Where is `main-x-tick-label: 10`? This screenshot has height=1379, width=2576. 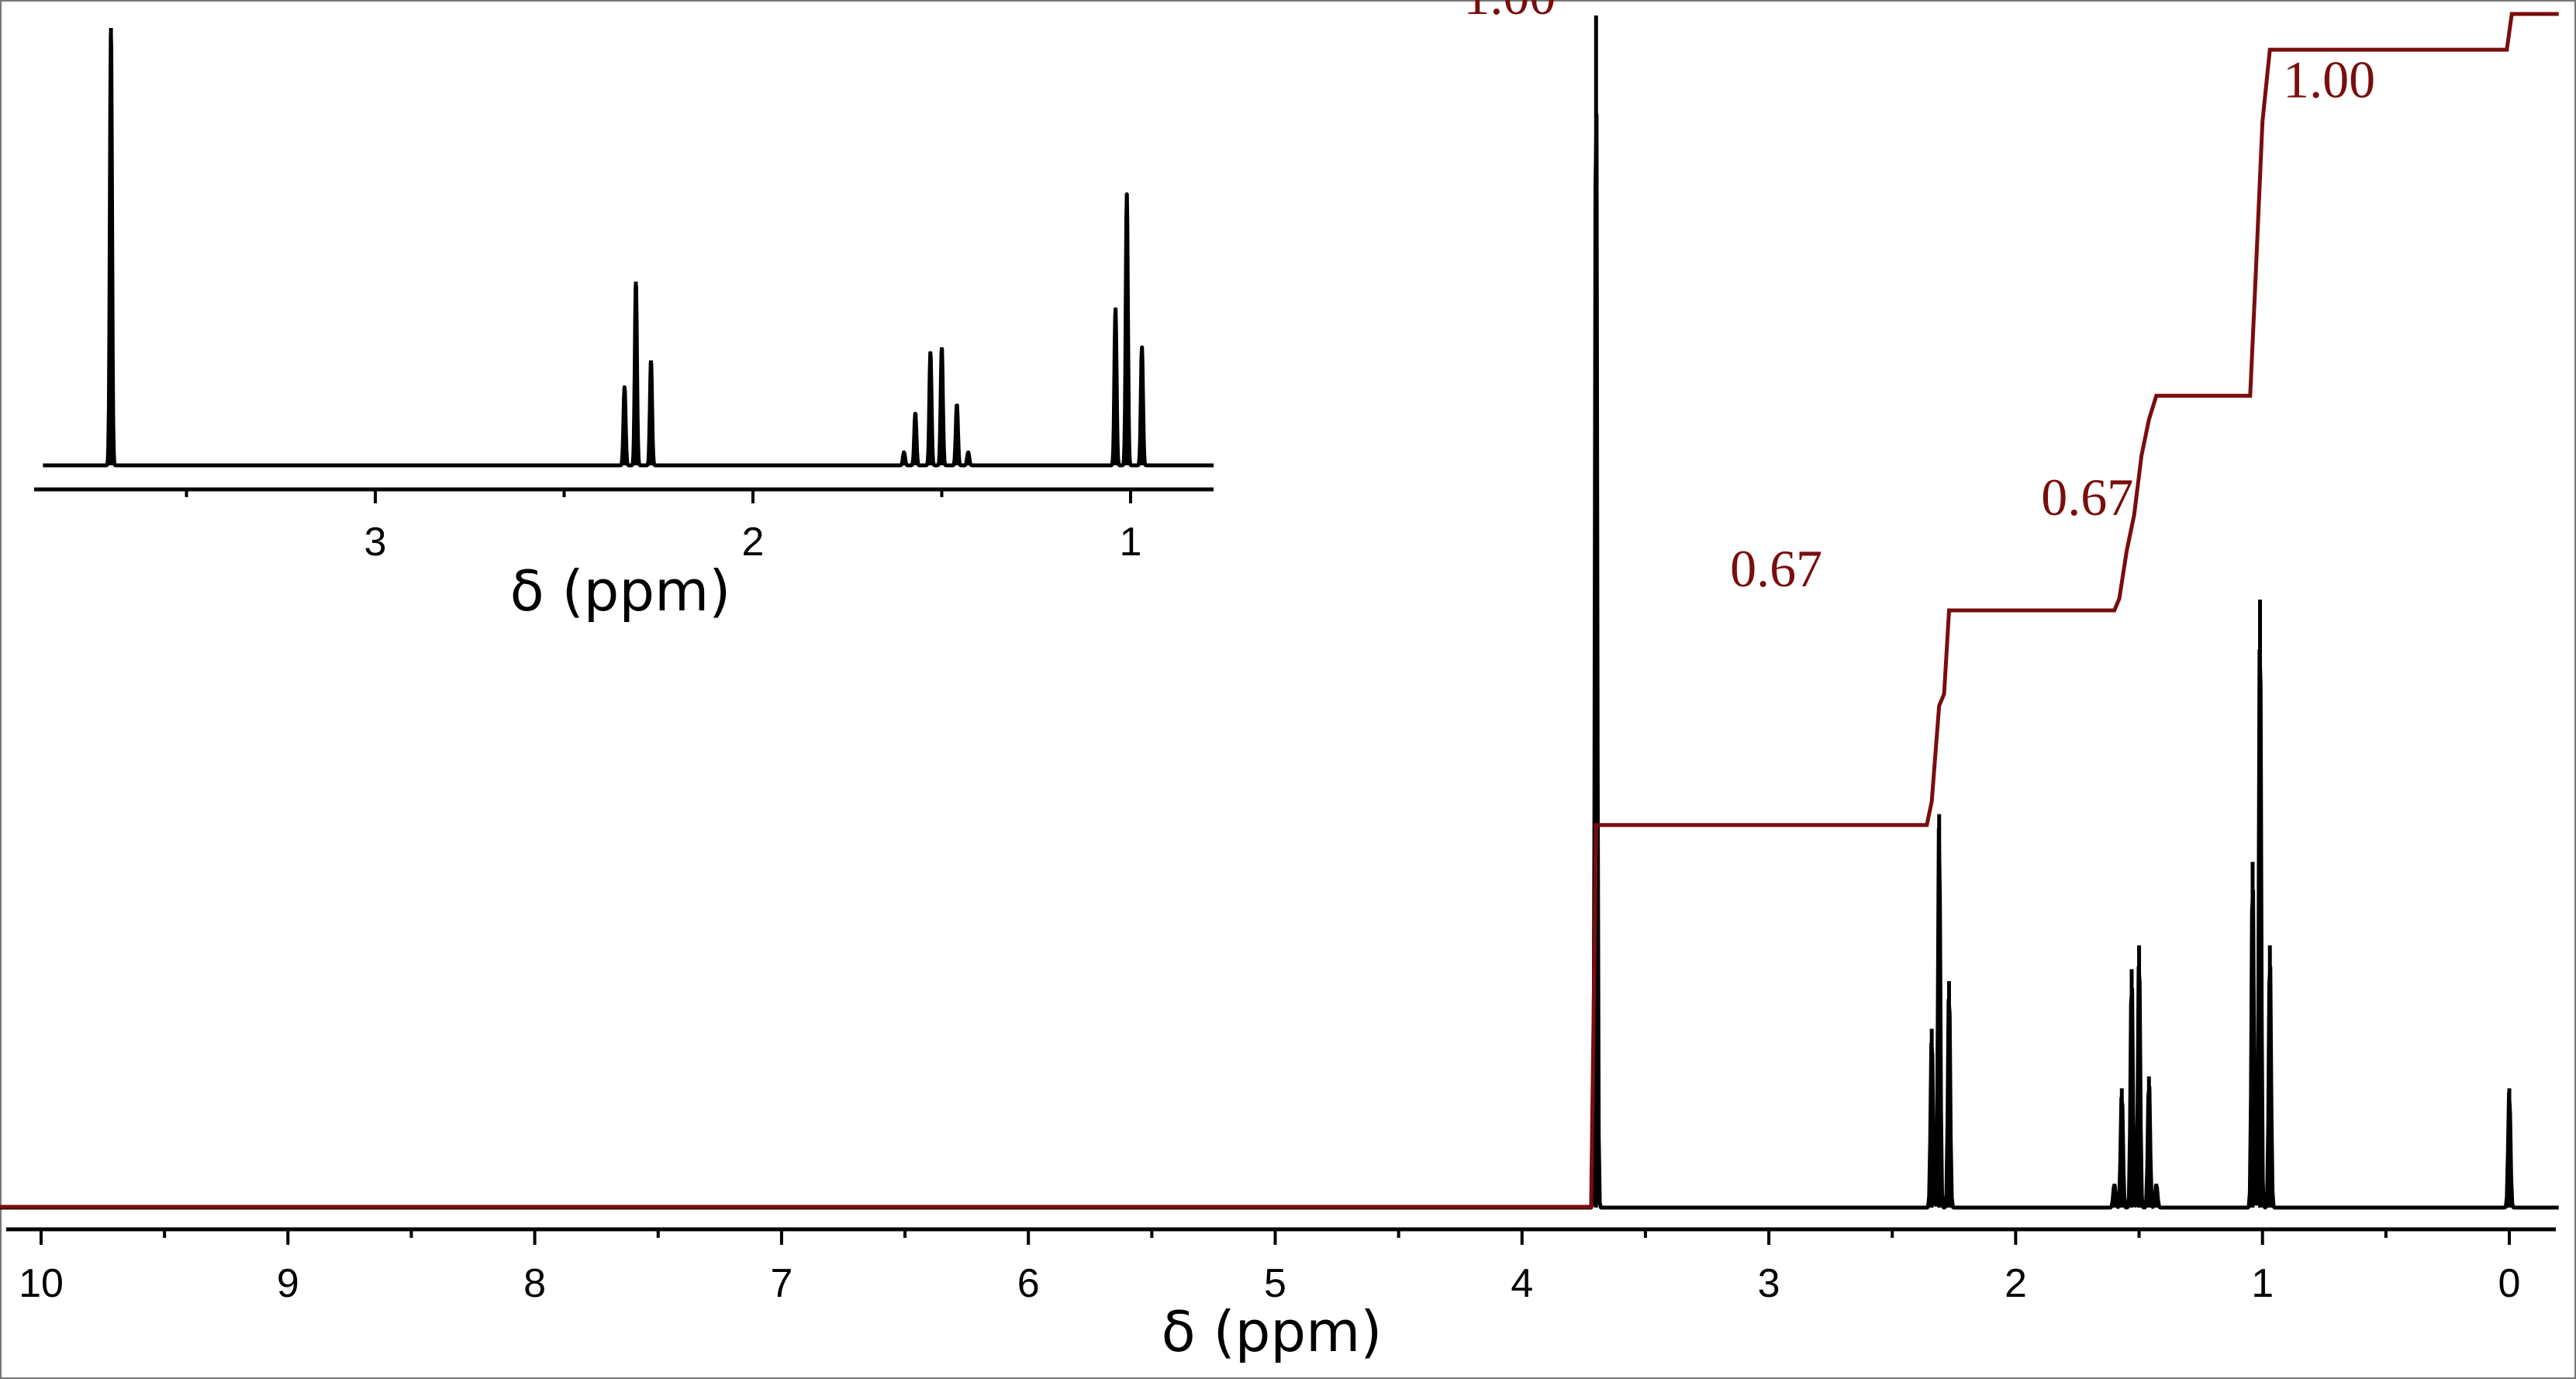
main-x-tick-label: 10 is located at coordinates (41, 1283).